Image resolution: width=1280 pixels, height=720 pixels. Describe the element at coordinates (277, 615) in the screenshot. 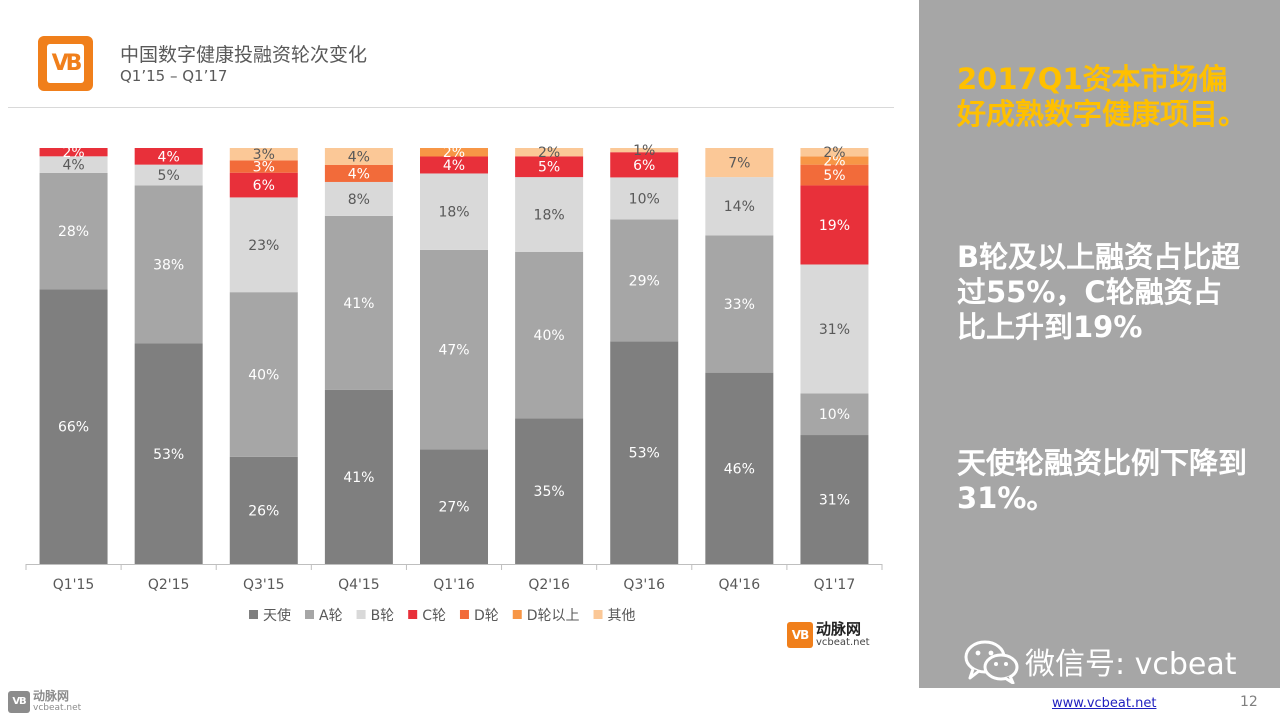

I see `legend-label: 天使` at that location.